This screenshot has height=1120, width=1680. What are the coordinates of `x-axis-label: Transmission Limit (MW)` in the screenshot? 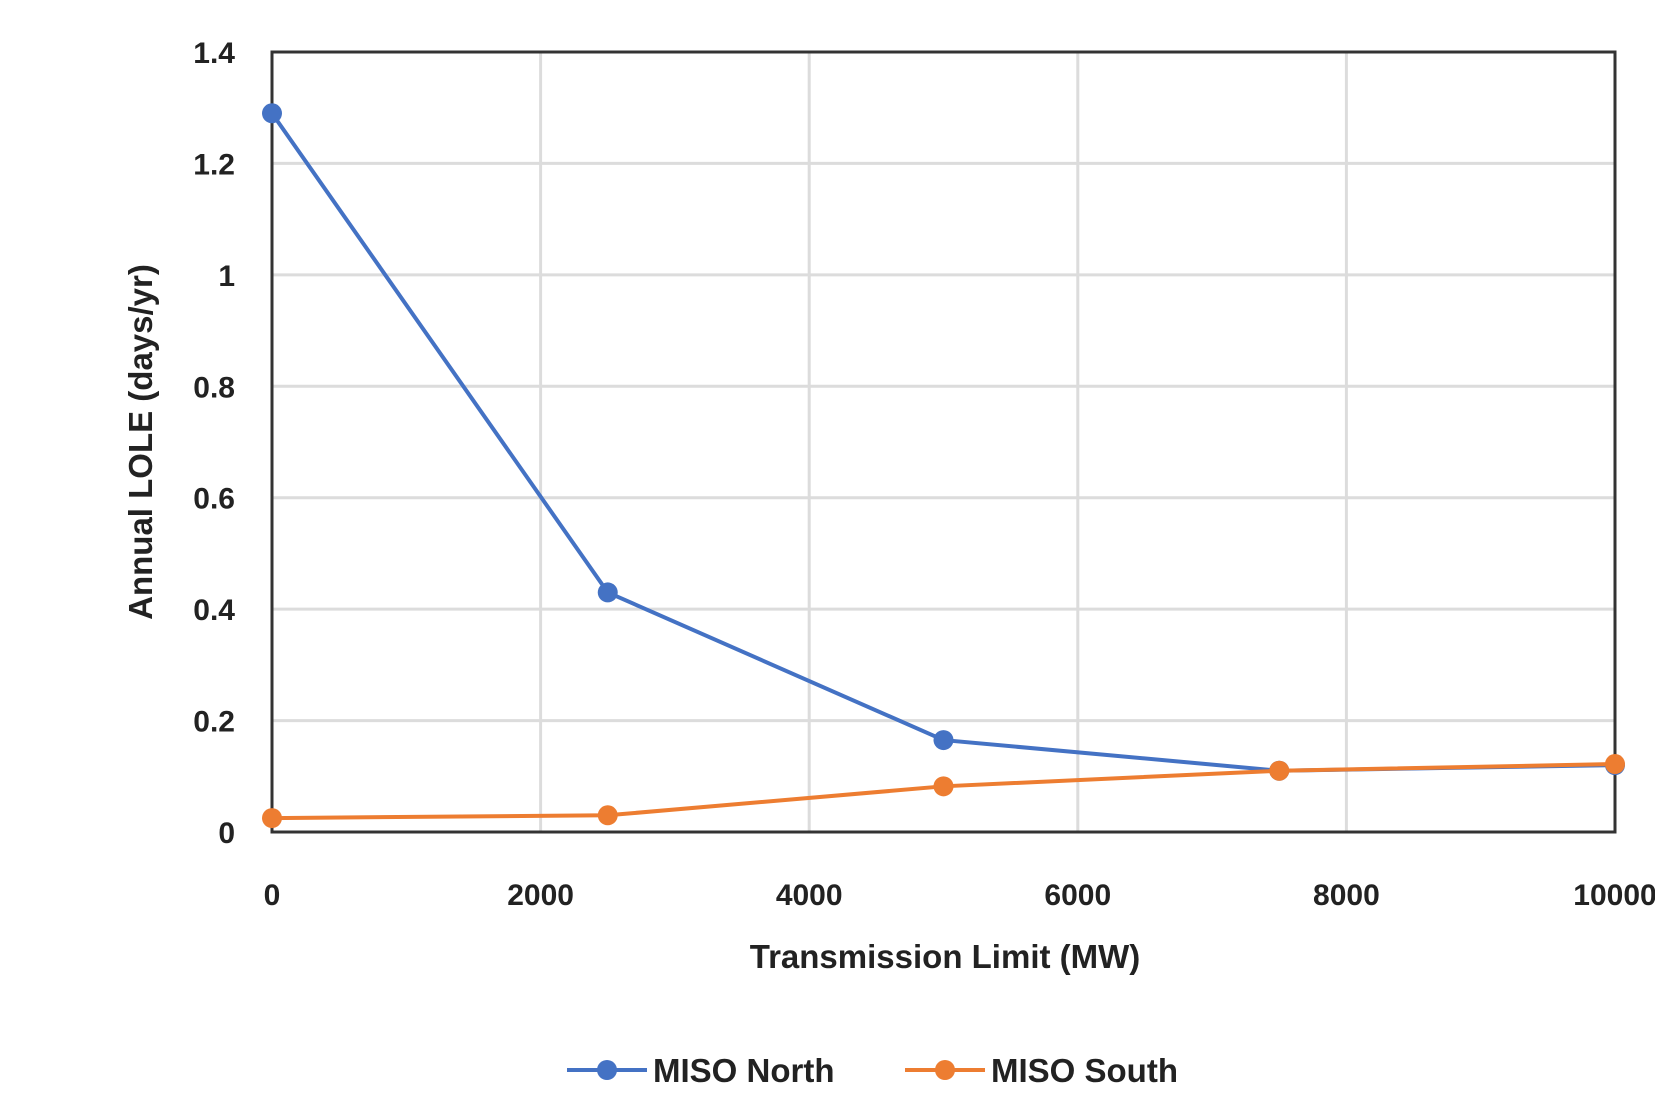 It's located at (945, 956).